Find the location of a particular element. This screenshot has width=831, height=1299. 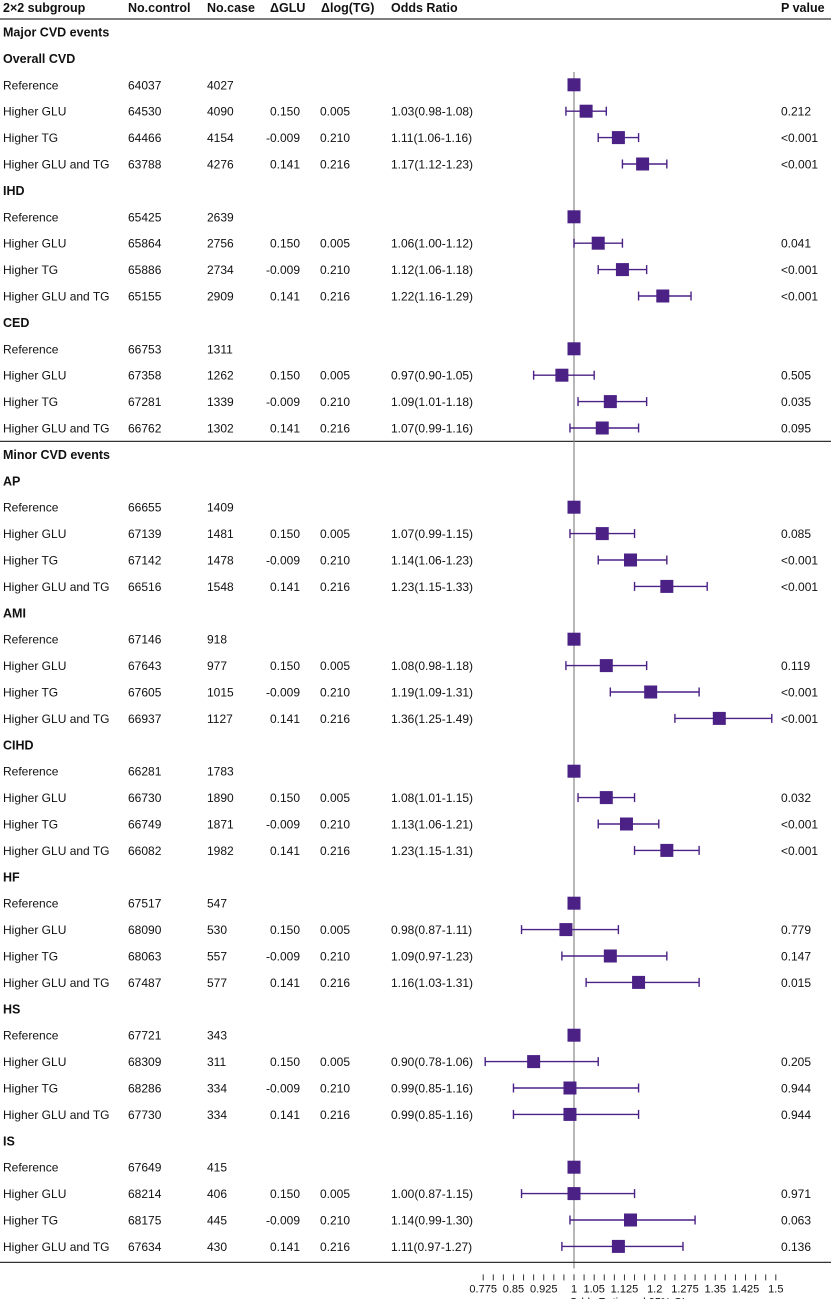

p-value: 0.971 is located at coordinates (796, 1194).